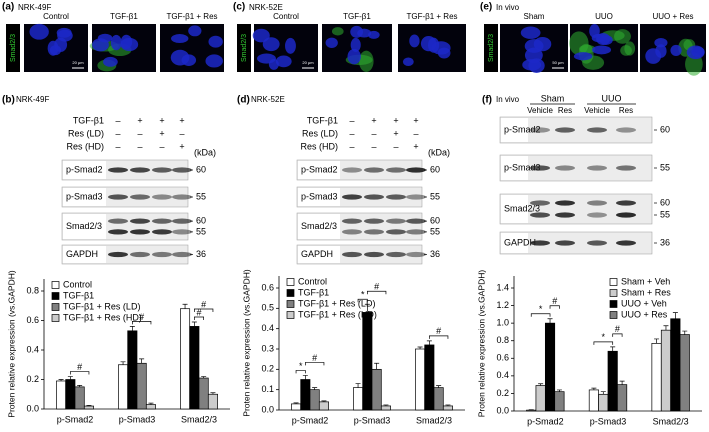 The height and width of the screenshot is (432, 709). I want to click on lane-label: Res, so click(565, 110).